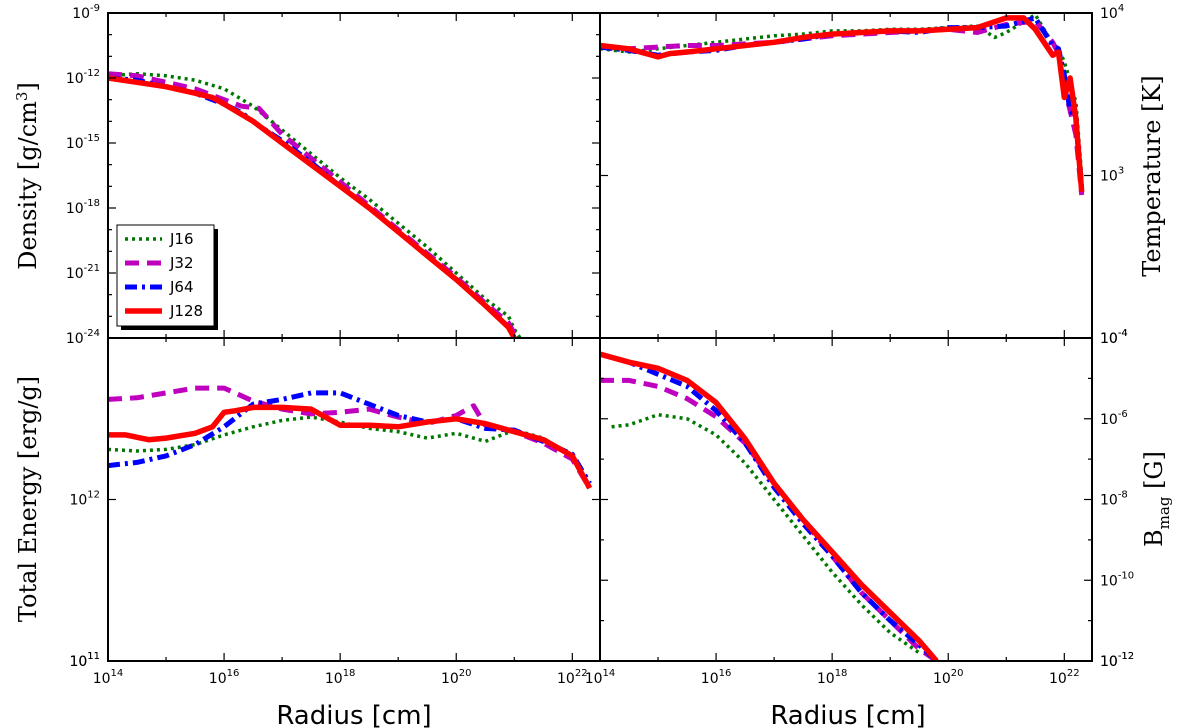 The width and height of the screenshot is (1185, 728). I want to click on legend-label-j32: J32, so click(181, 263).